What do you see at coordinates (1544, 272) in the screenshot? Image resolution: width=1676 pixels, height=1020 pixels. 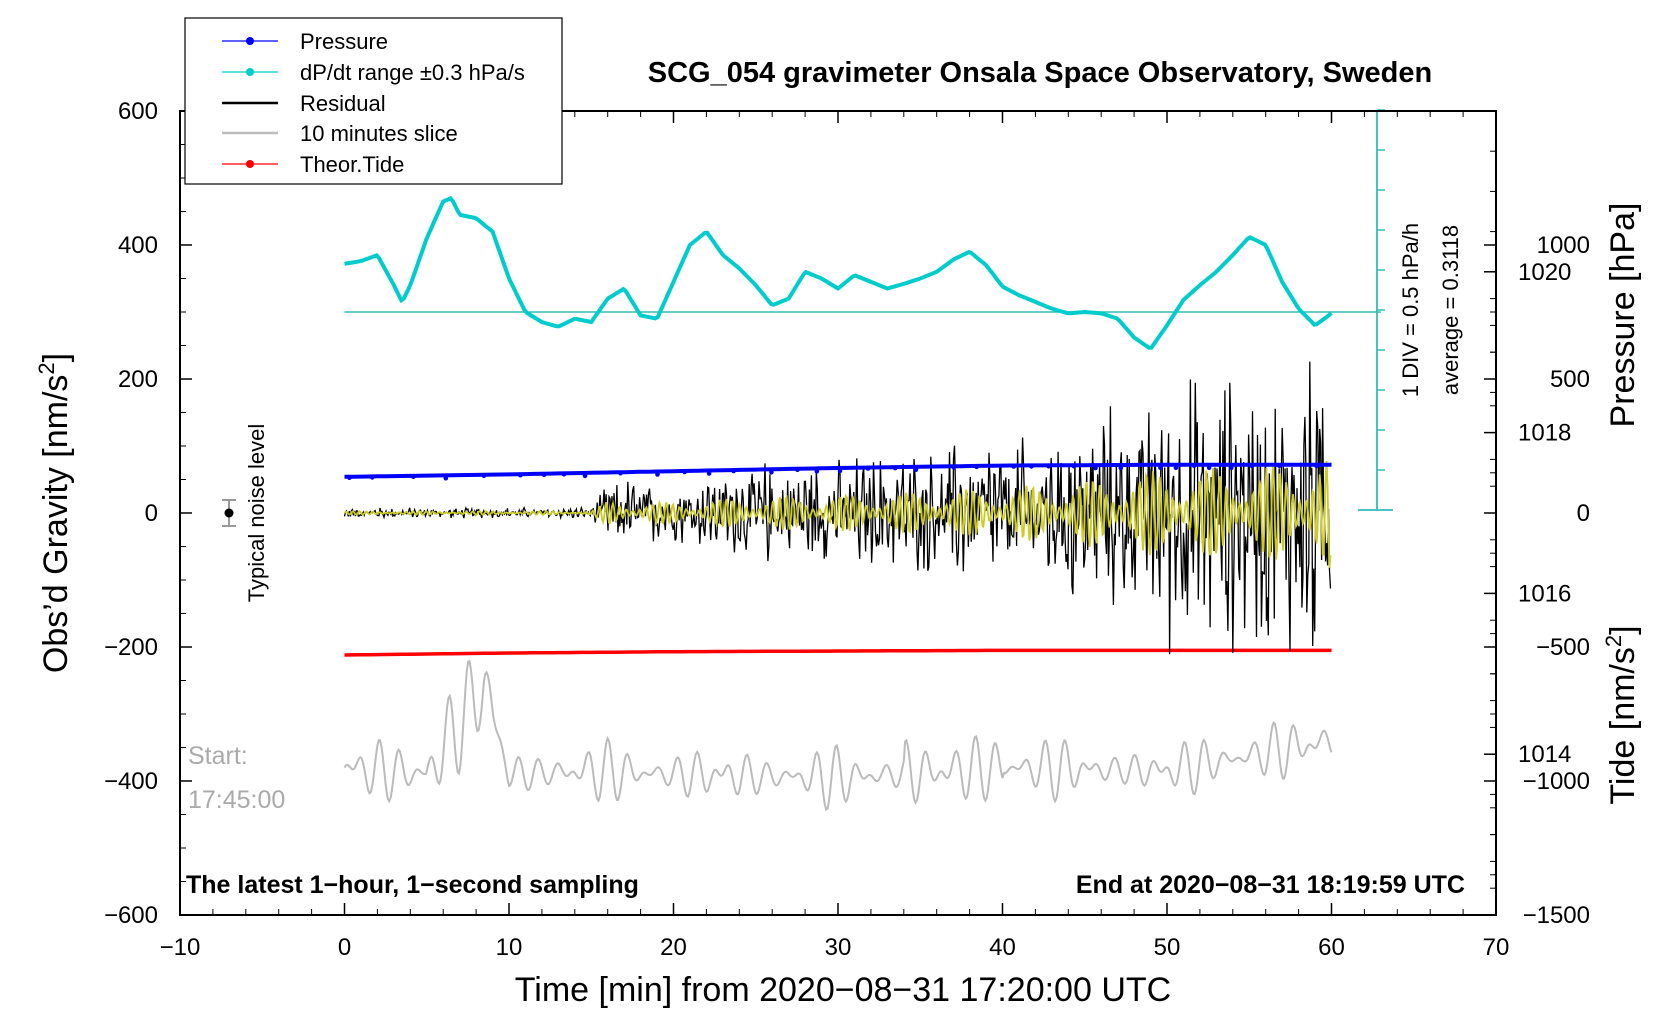 I see `pressure-tick-label: 1020` at bounding box center [1544, 272].